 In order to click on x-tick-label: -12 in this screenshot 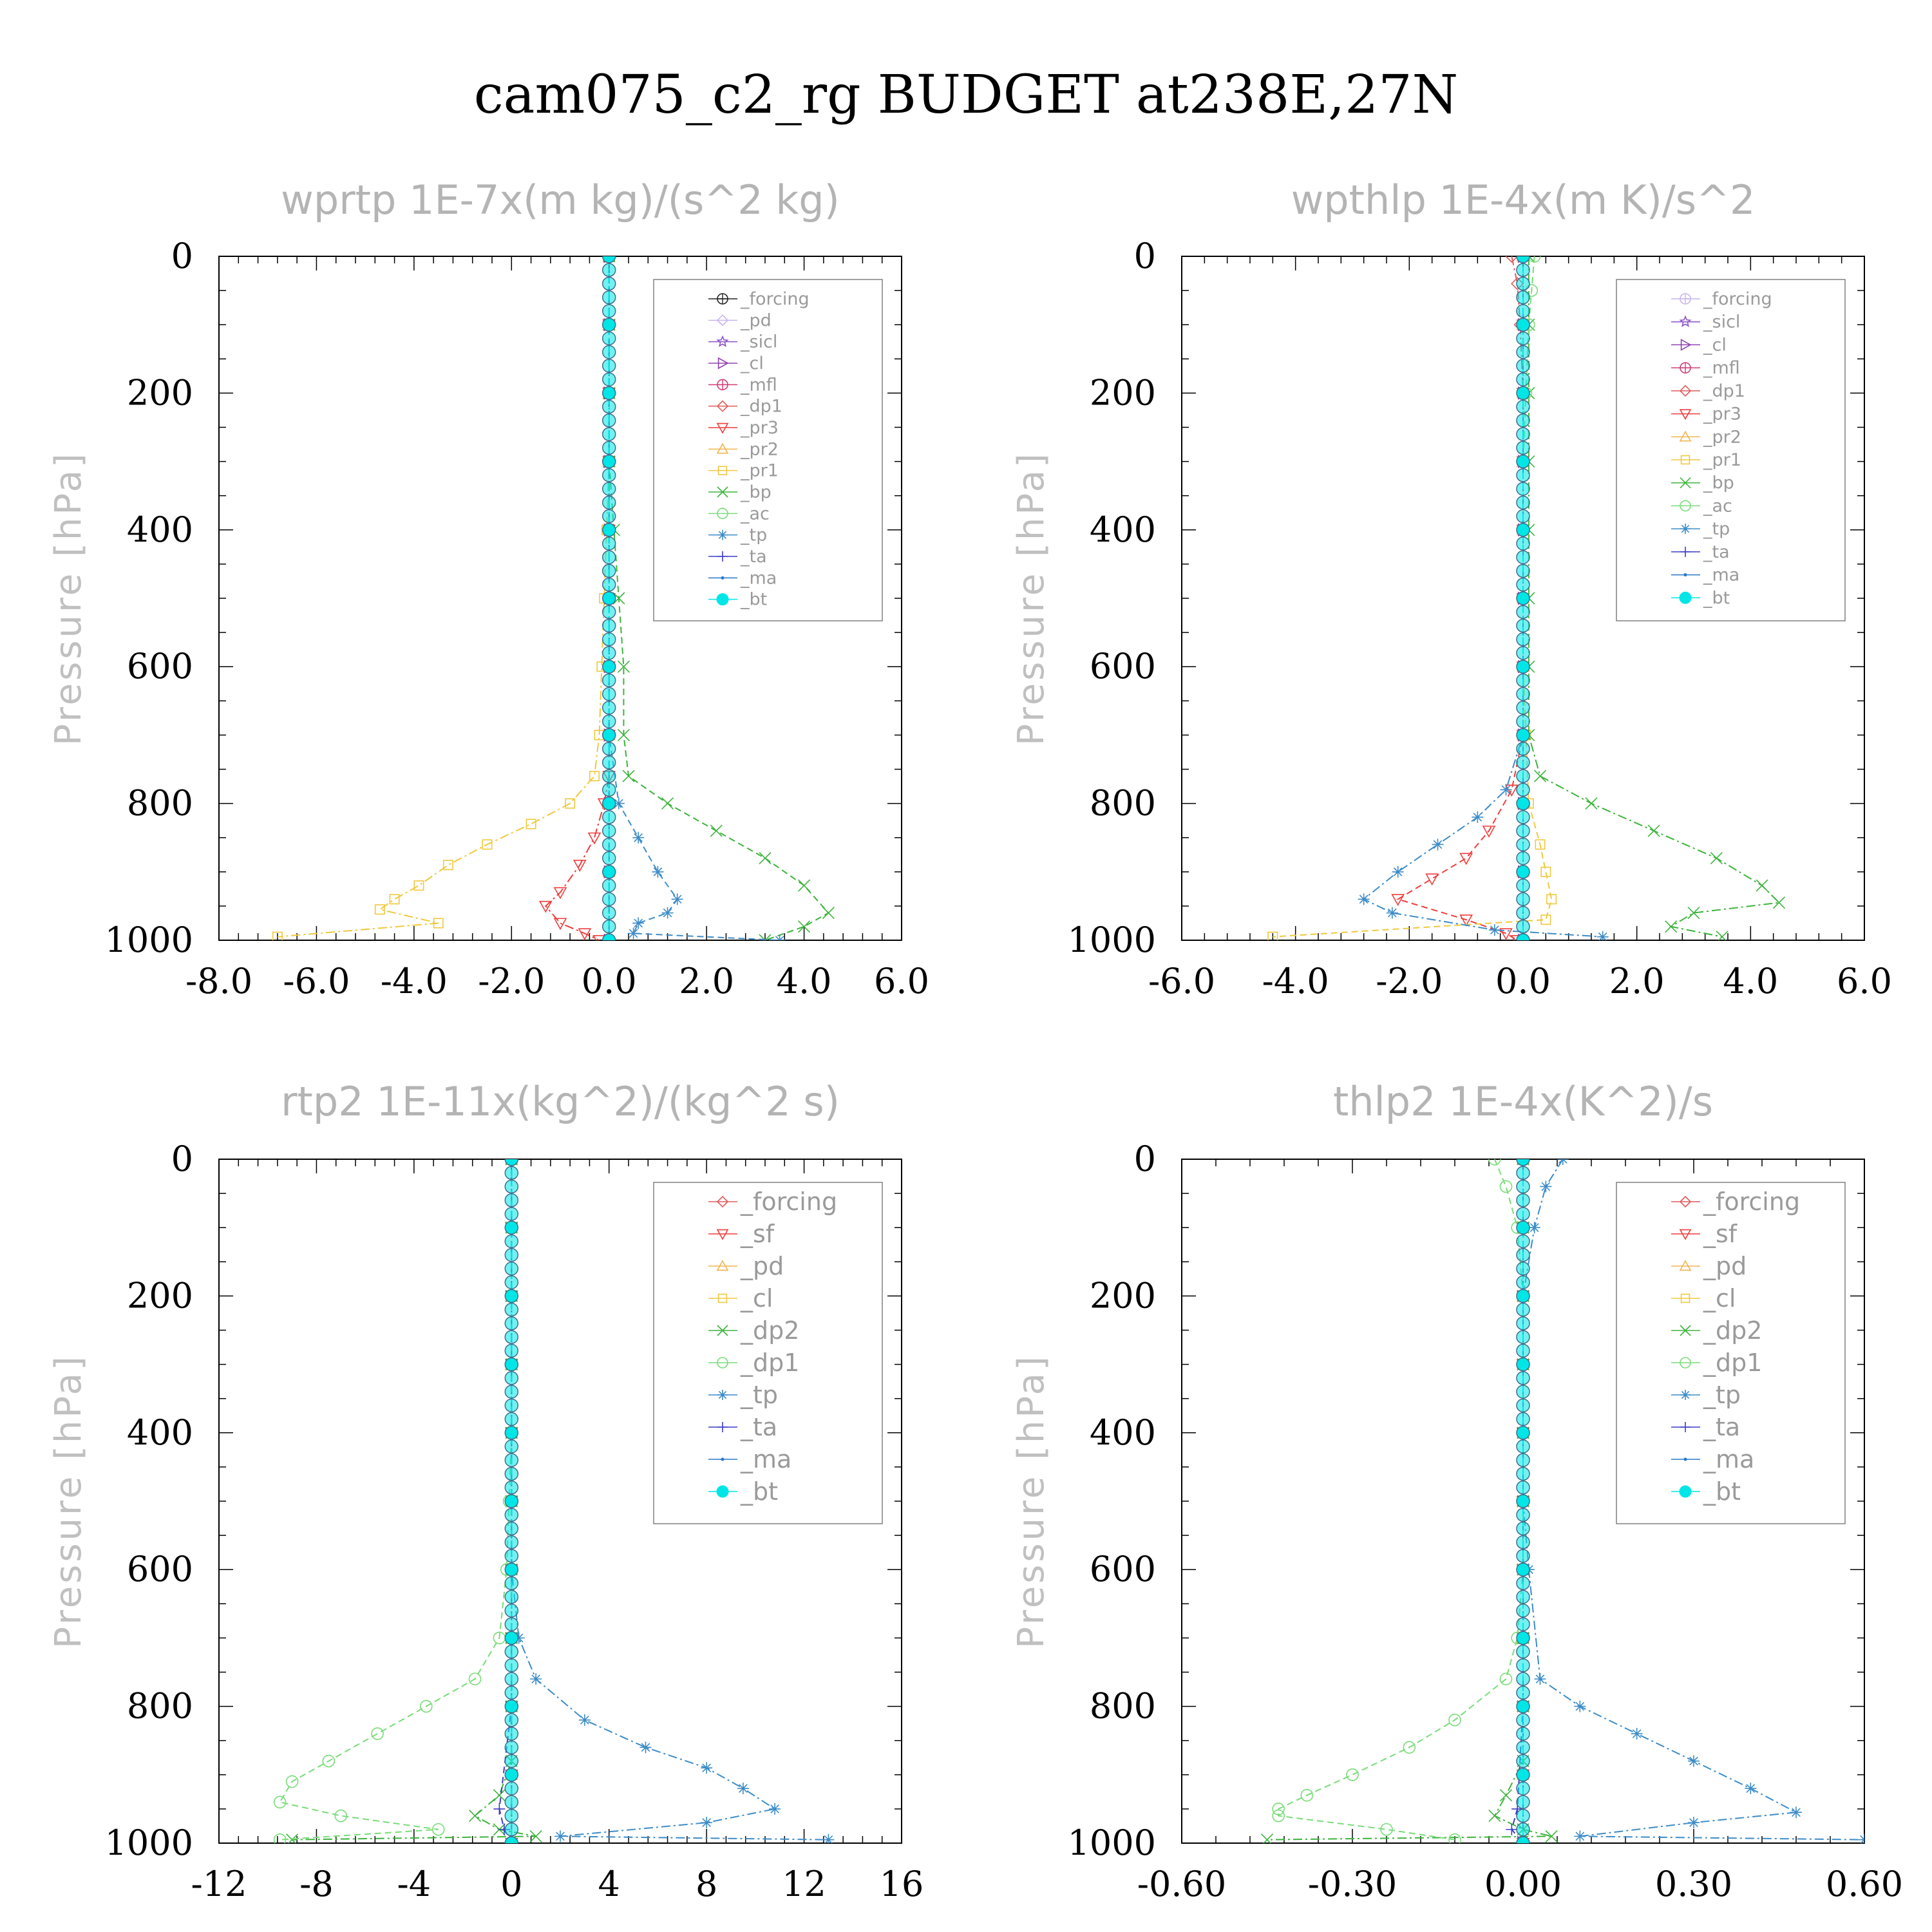, I will do `click(219, 1884)`.